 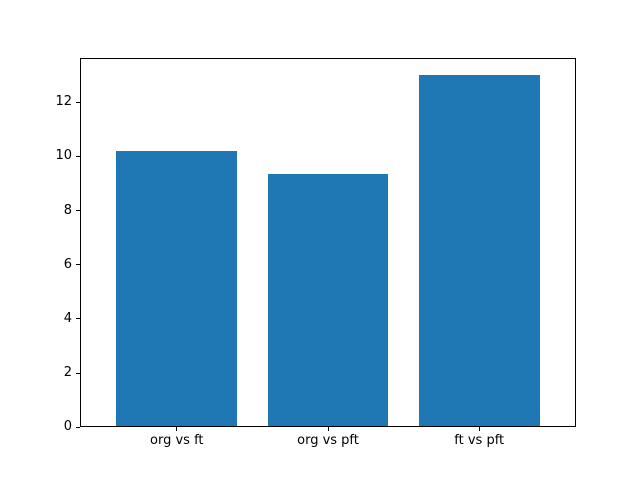 What do you see at coordinates (67, 427) in the screenshot?
I see `y-tick-label: 0` at bounding box center [67, 427].